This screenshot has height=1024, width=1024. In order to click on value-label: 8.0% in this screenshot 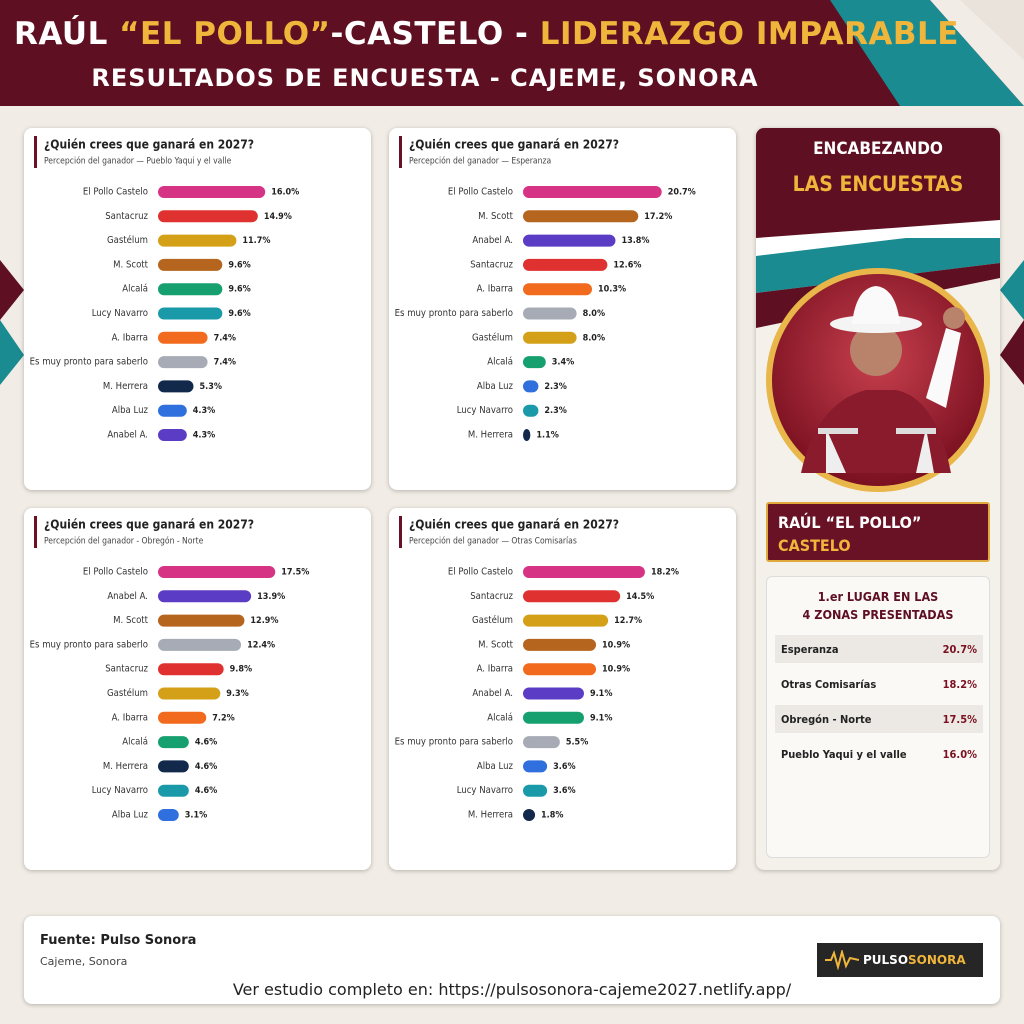, I will do `click(594, 338)`.